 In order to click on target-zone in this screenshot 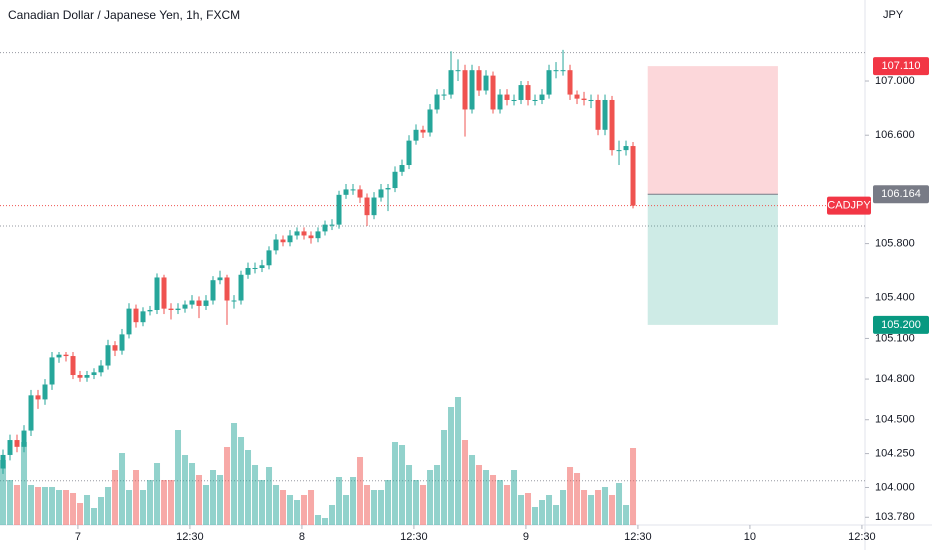, I will do `click(712, 259)`.